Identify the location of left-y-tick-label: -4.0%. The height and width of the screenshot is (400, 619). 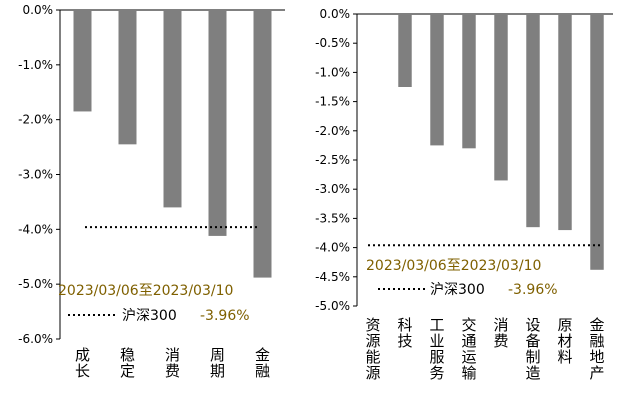
(35, 229).